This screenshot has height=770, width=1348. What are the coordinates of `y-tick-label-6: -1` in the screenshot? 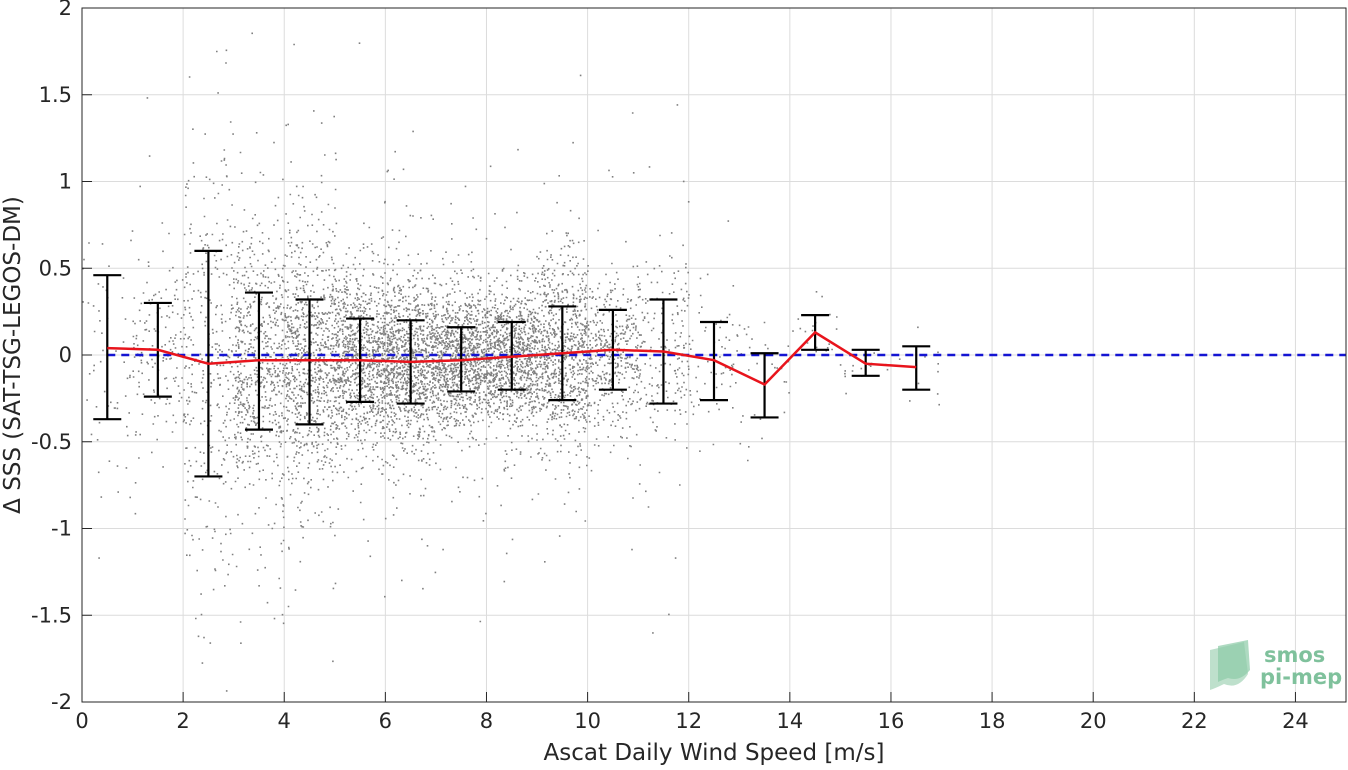 It's located at (61, 529).